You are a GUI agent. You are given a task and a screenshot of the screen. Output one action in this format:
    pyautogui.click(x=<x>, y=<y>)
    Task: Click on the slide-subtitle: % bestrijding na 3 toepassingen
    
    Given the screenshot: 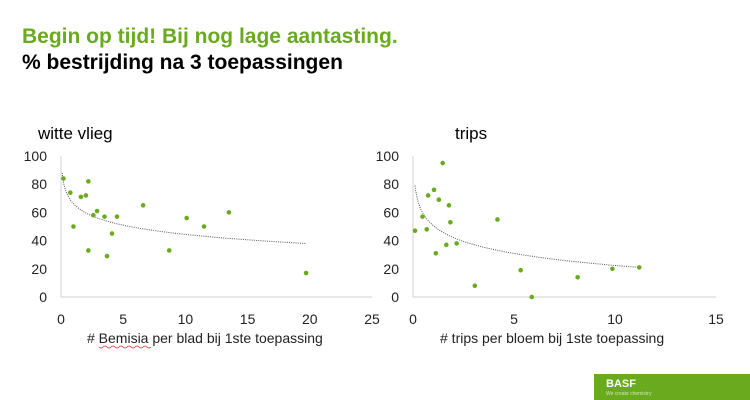 What is the action you would take?
    pyautogui.click(x=182, y=62)
    